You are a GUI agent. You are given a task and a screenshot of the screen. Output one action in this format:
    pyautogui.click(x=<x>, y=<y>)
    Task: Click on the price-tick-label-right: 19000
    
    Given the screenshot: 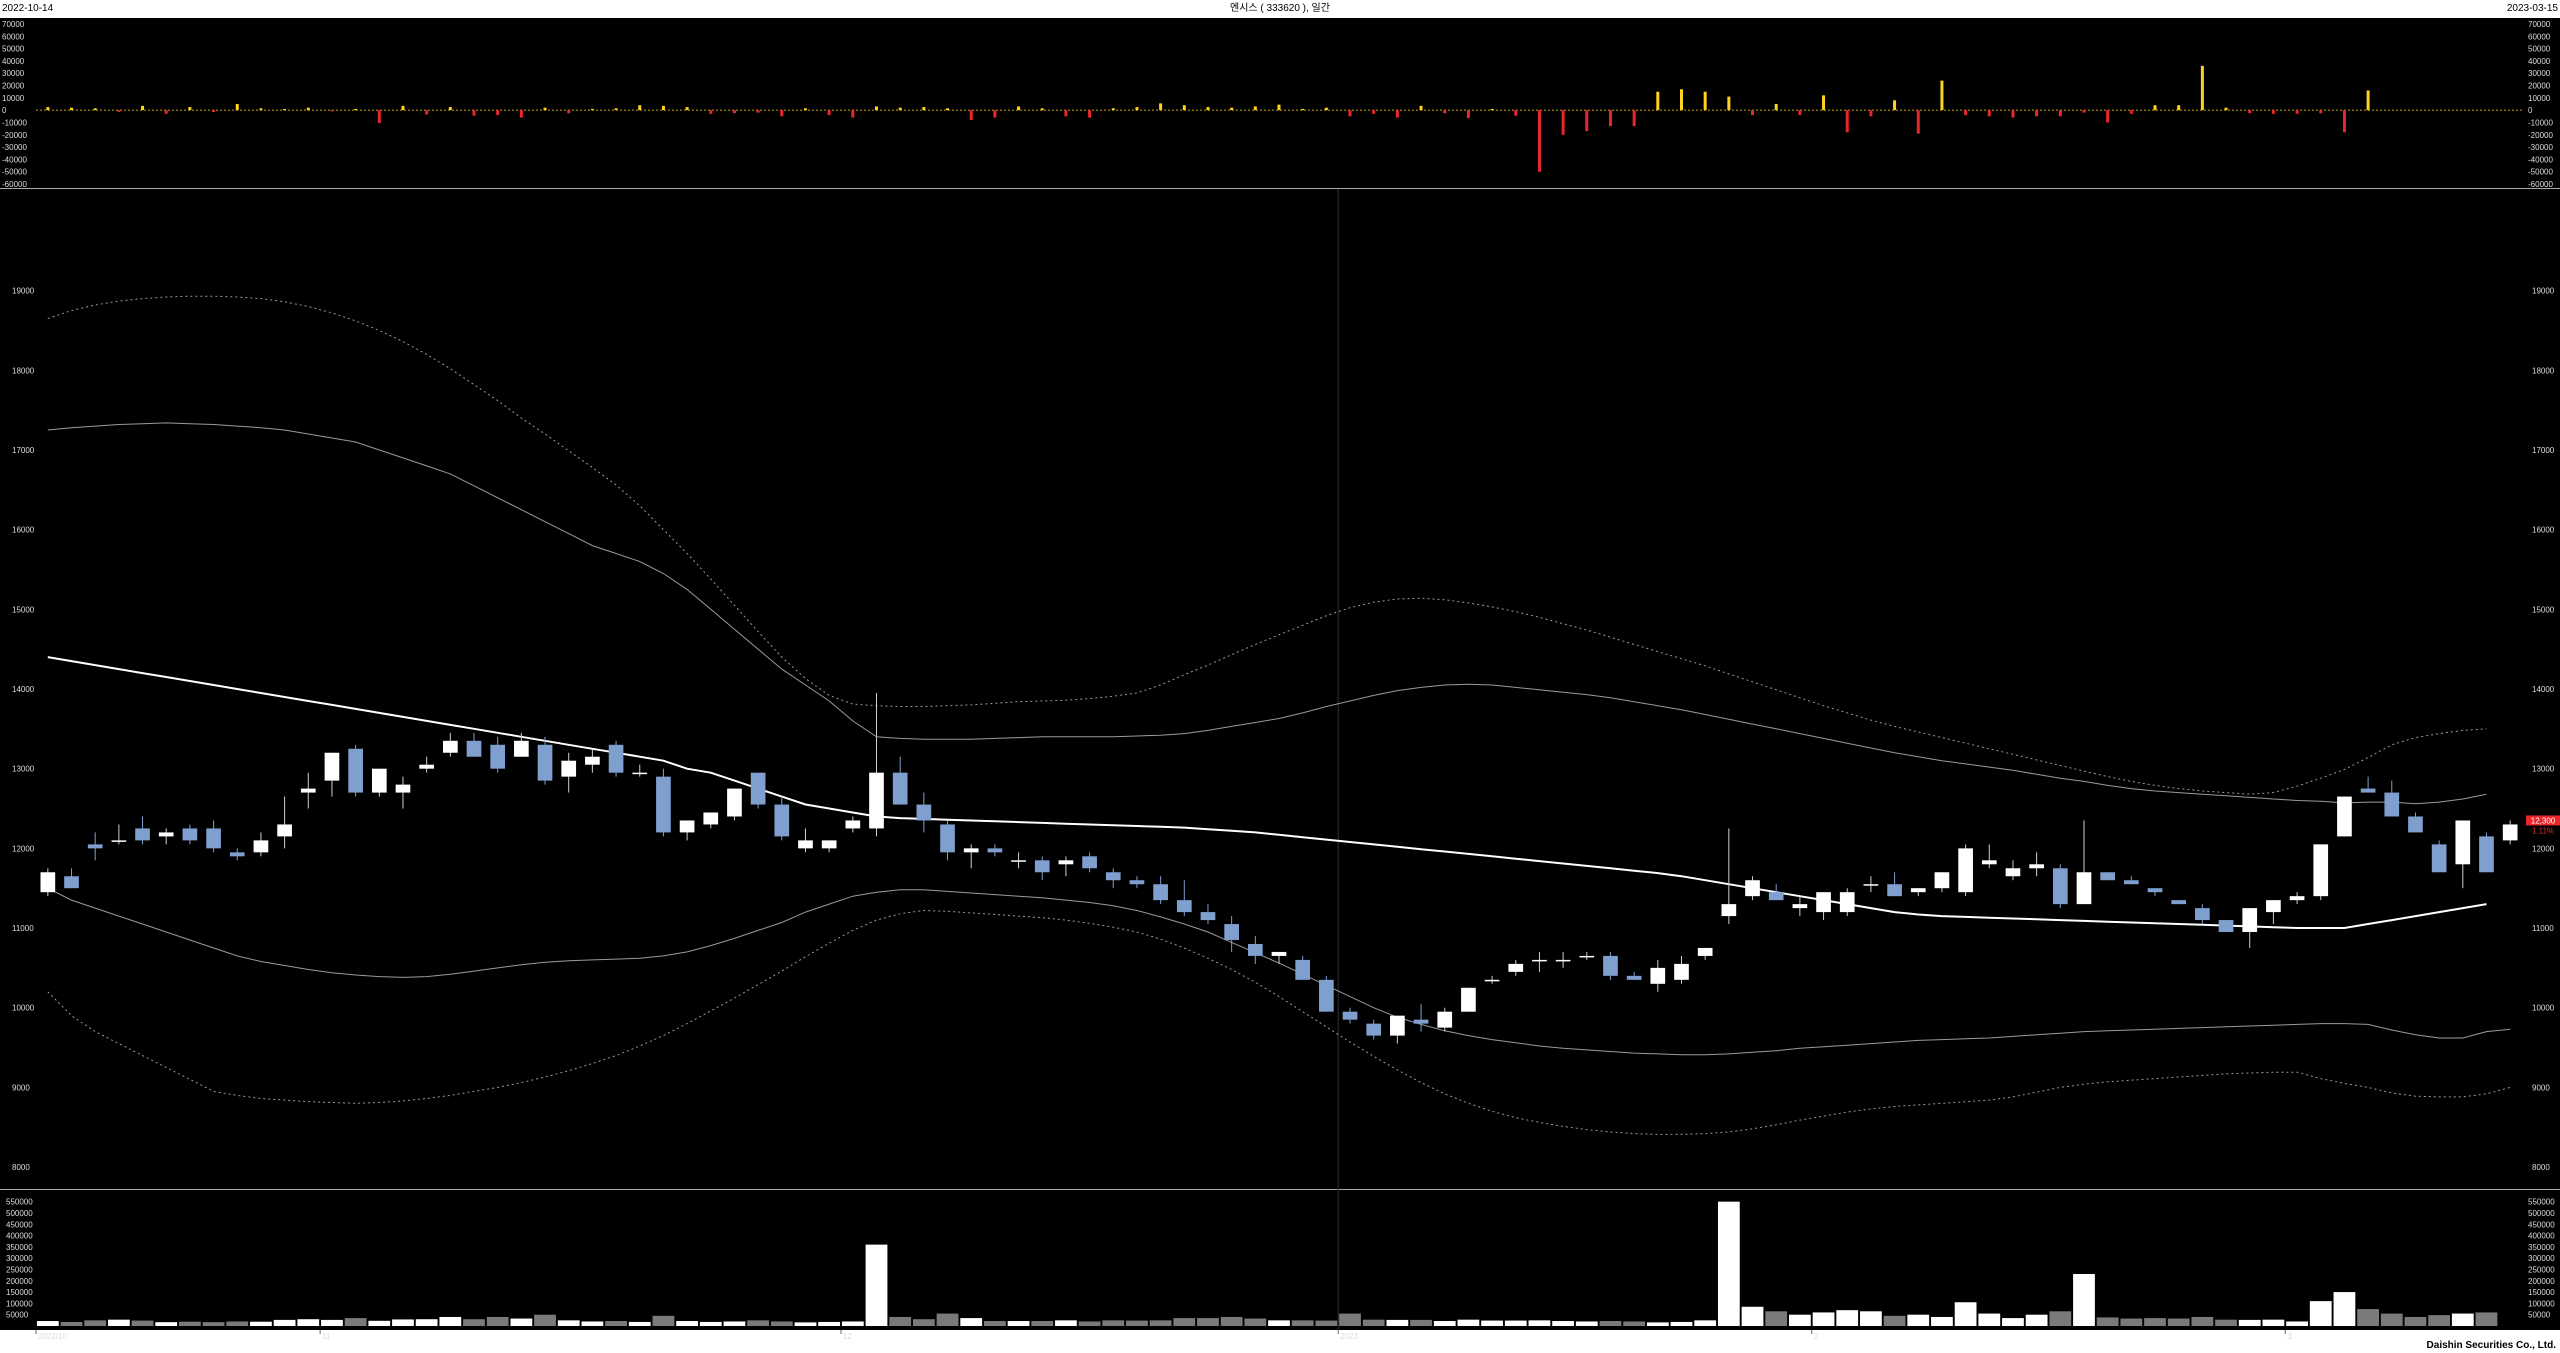 What is the action you would take?
    pyautogui.click(x=2543, y=291)
    